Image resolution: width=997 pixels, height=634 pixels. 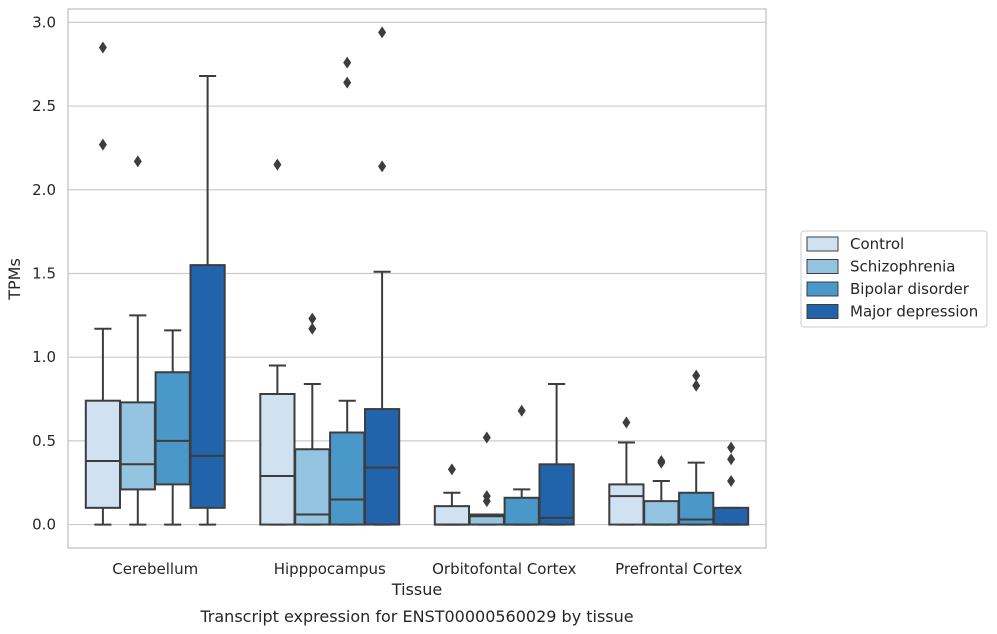 I want to click on x-tick-label: Orbitofontal Cortex, so click(x=504, y=569).